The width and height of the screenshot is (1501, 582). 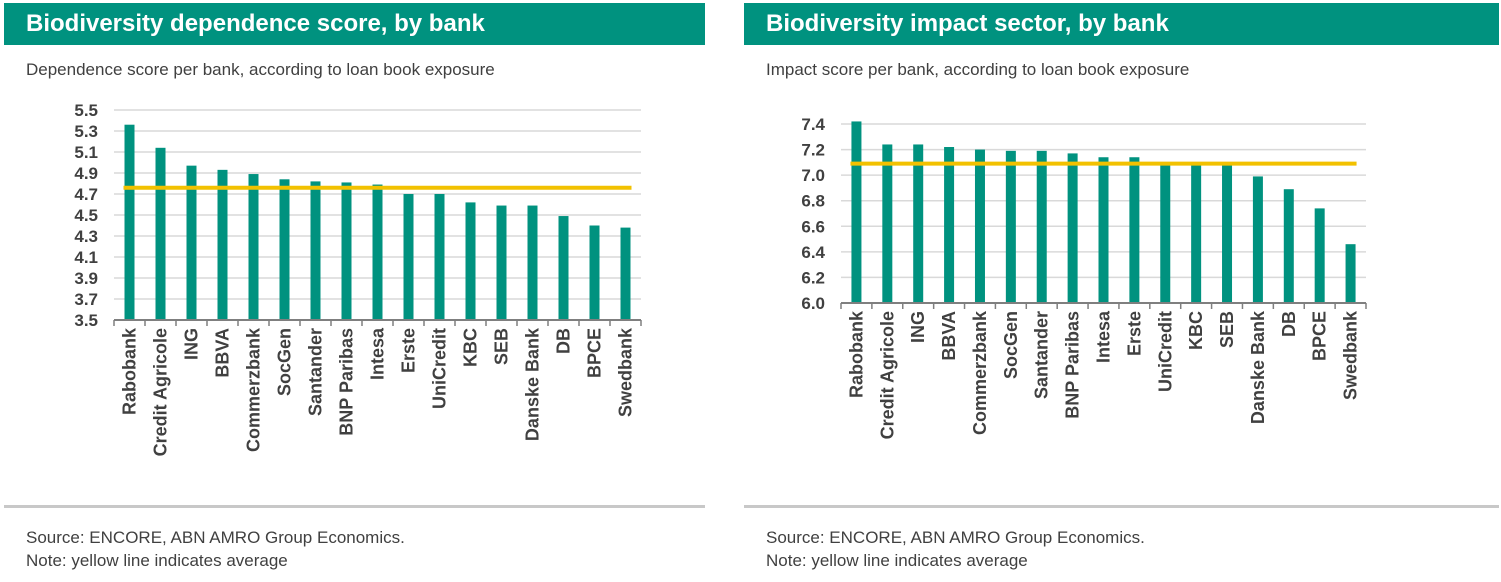 I want to click on y-tick-label: 4.1, so click(x=86, y=257).